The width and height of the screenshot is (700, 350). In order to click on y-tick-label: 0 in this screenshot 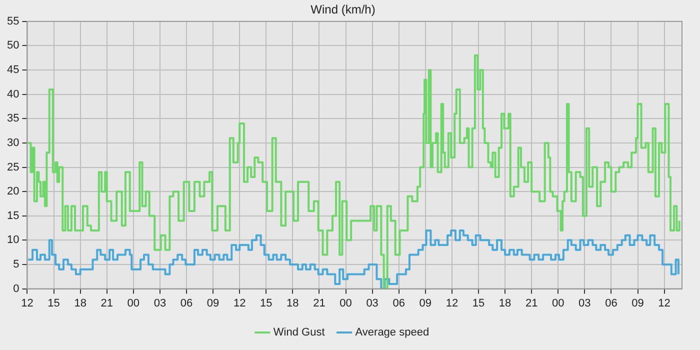, I will do `click(16, 288)`.